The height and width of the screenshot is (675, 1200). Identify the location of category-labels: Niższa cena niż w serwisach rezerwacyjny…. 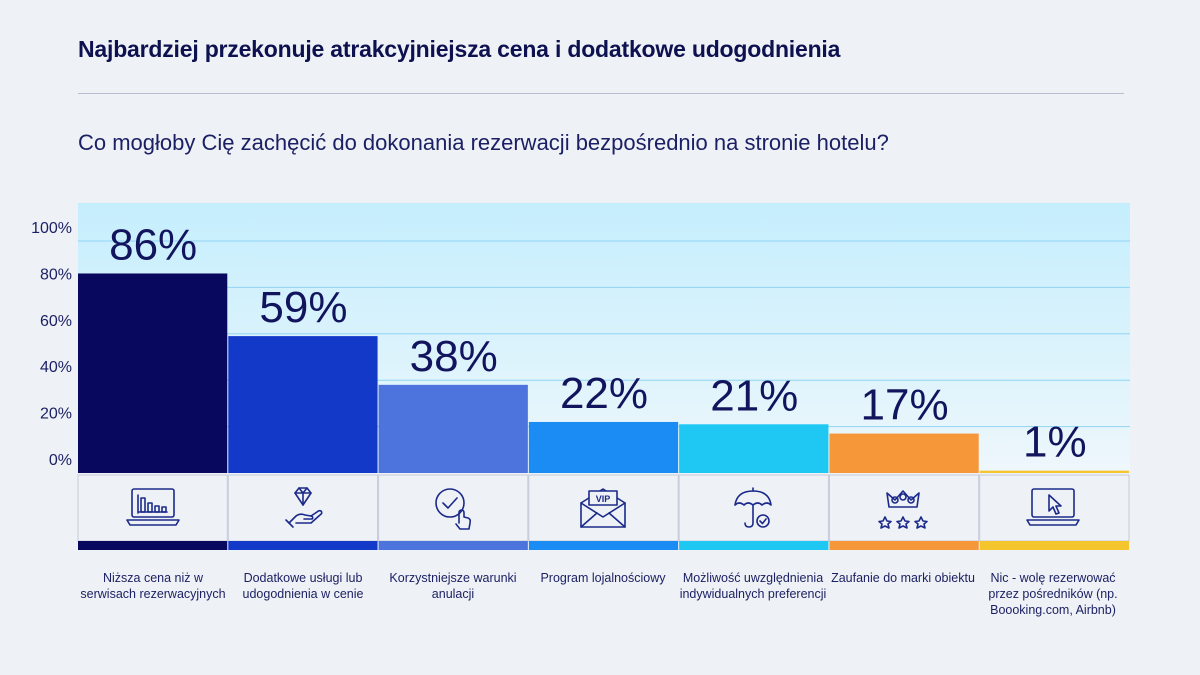
(604, 615).